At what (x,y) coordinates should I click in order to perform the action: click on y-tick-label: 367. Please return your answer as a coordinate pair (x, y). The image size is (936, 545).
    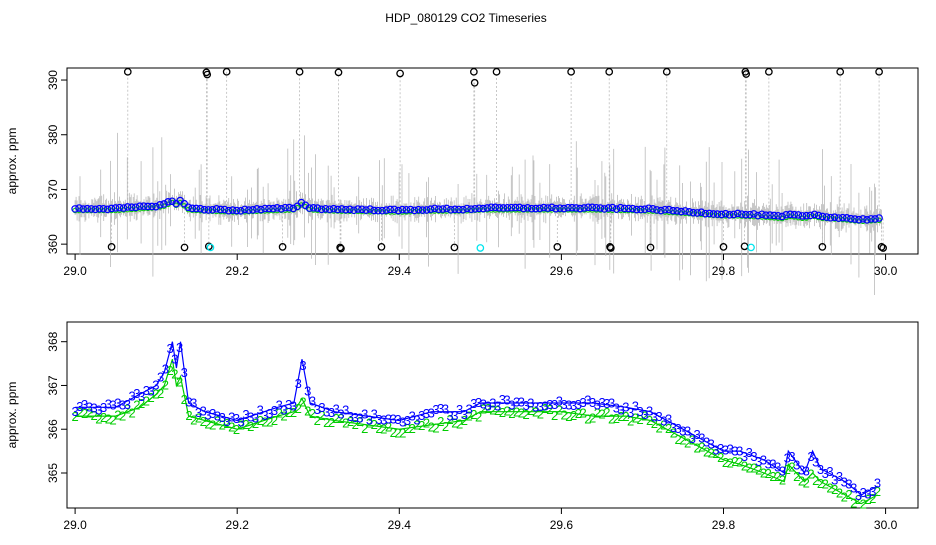
    Looking at the image, I should click on (53, 385).